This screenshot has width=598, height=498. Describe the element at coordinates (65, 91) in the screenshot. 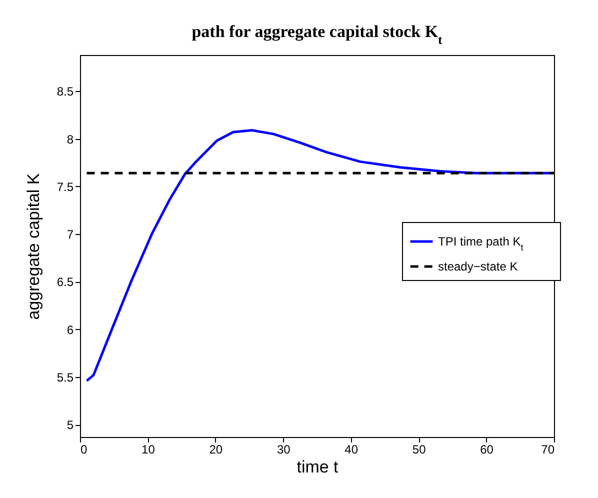

I see `y-tick-label: 8.5` at that location.